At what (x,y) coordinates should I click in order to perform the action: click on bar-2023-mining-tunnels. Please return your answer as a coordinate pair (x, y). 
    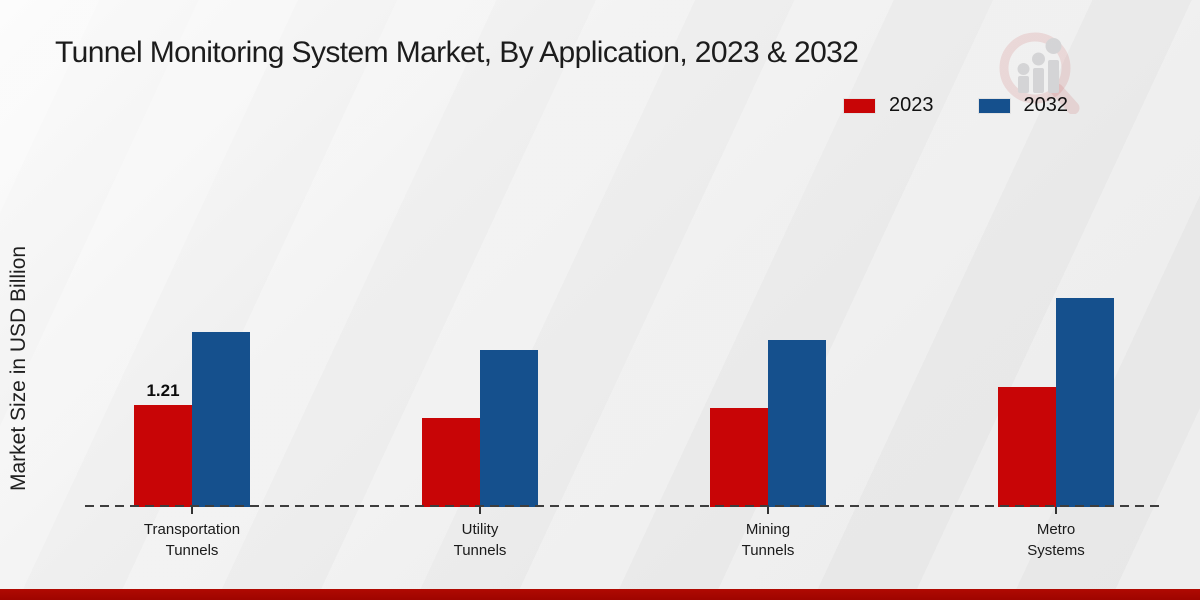
    Looking at the image, I should click on (739, 457).